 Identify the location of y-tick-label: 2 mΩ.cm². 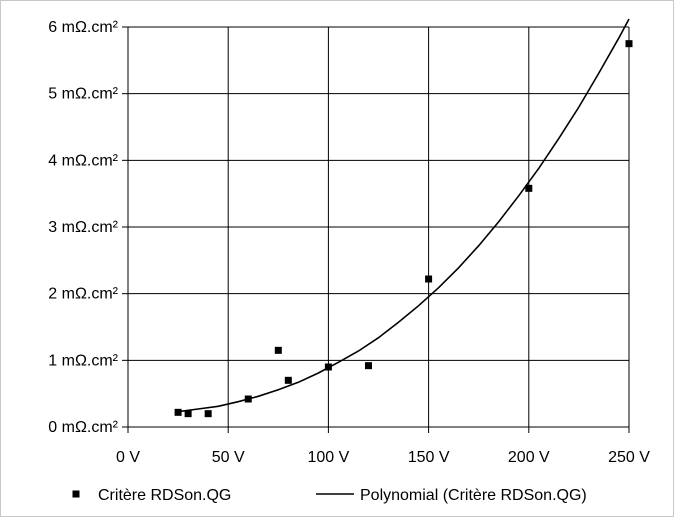
(83, 294).